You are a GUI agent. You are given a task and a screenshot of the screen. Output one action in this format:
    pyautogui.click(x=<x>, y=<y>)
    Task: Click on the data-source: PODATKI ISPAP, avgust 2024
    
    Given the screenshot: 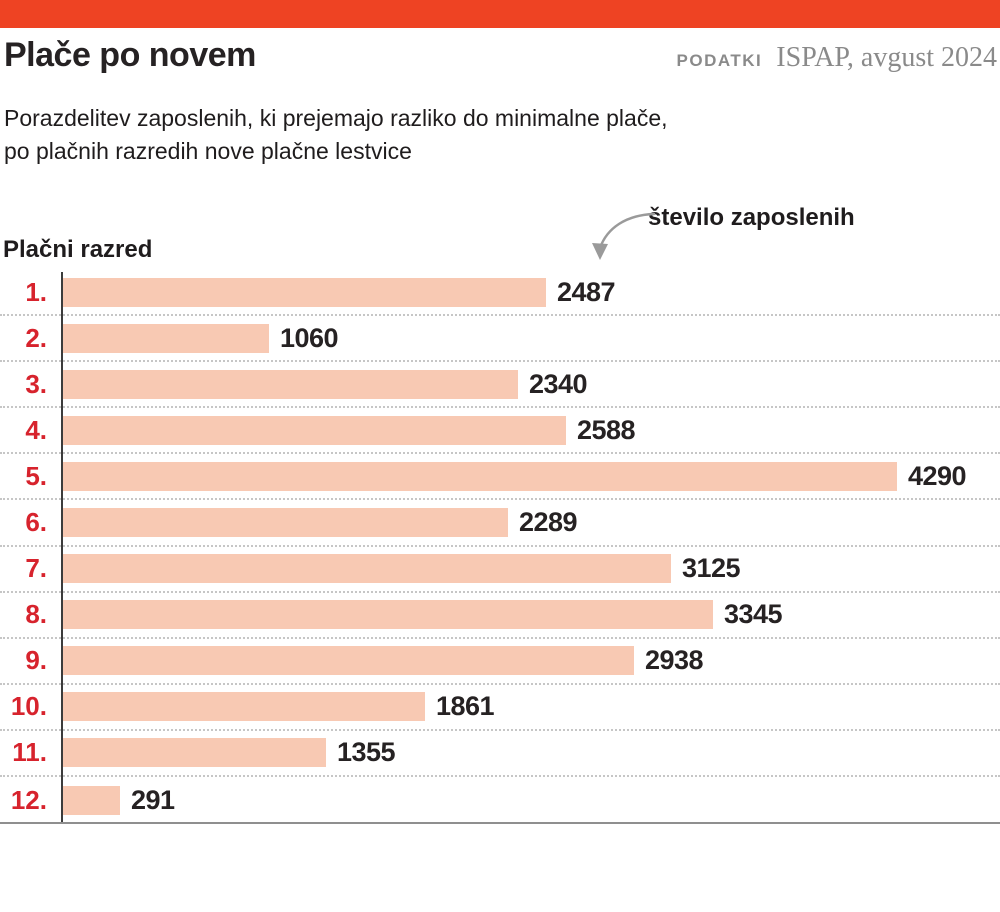 What is the action you would take?
    pyautogui.click(x=837, y=58)
    